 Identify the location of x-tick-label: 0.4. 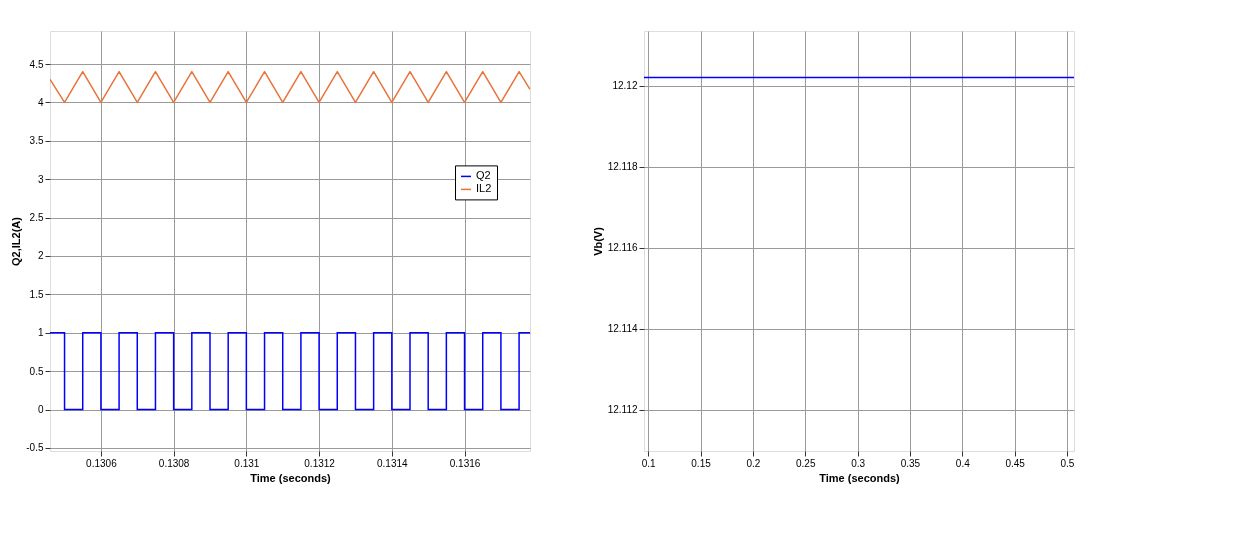
(963, 463).